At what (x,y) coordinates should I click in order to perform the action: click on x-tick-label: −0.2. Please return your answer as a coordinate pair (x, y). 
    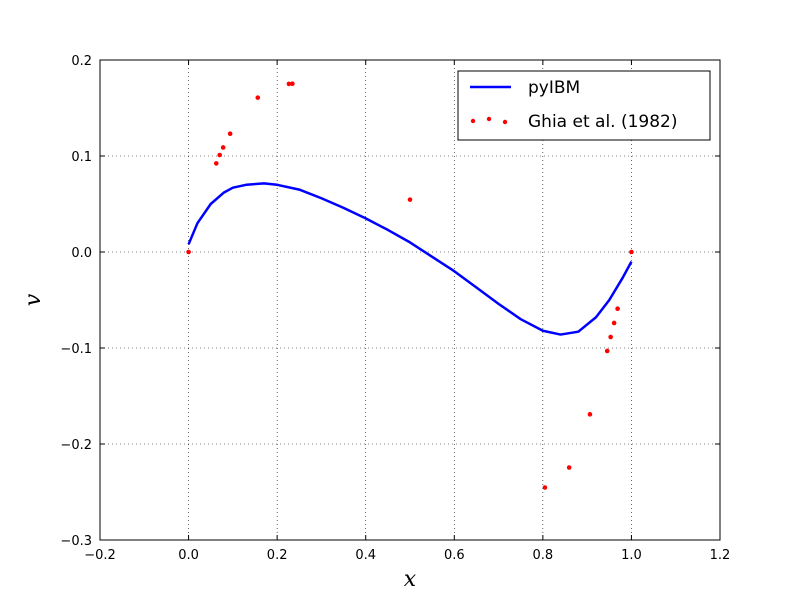
    Looking at the image, I should click on (100, 555).